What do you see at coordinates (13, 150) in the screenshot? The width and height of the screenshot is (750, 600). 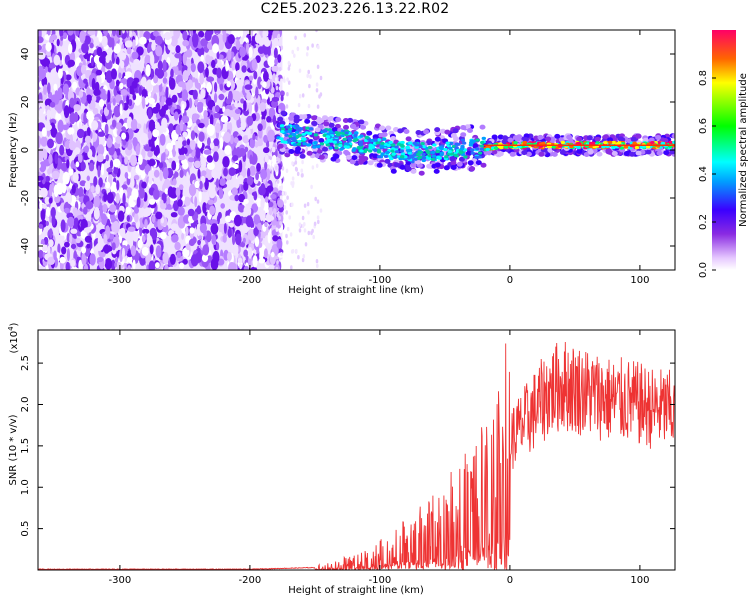 I see `spectrogram-y-axis-label: Frequency (Hz)` at bounding box center [13, 150].